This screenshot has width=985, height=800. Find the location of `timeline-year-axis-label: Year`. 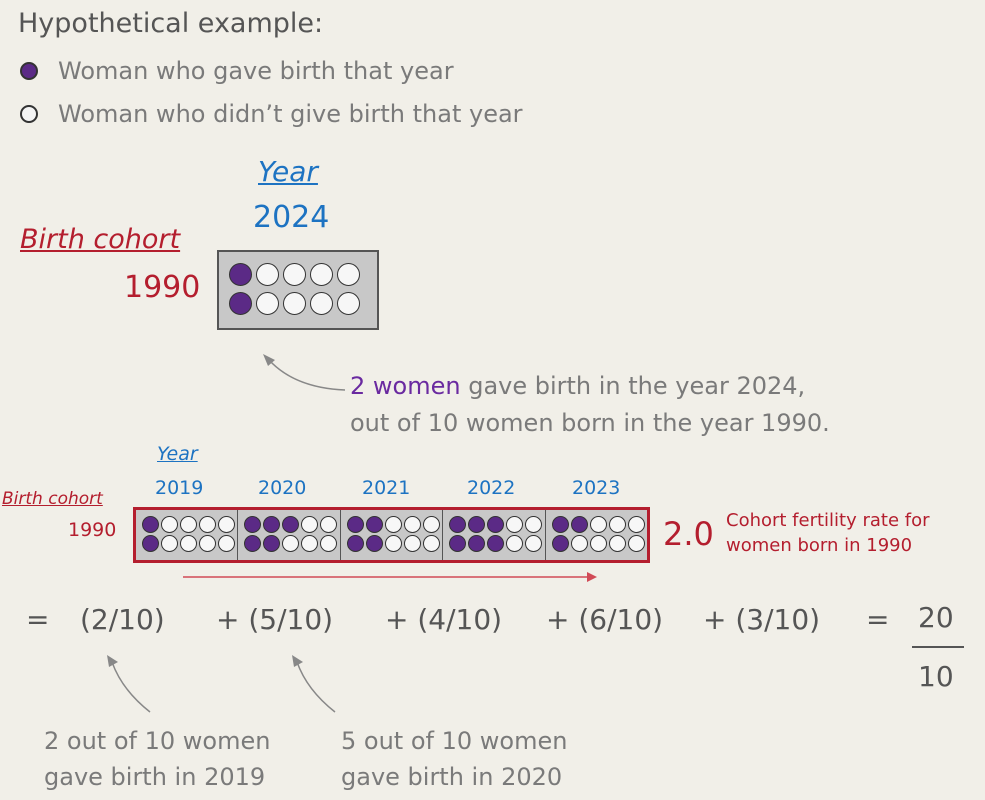

timeline-year-axis-label: Year is located at coordinates (177, 454).